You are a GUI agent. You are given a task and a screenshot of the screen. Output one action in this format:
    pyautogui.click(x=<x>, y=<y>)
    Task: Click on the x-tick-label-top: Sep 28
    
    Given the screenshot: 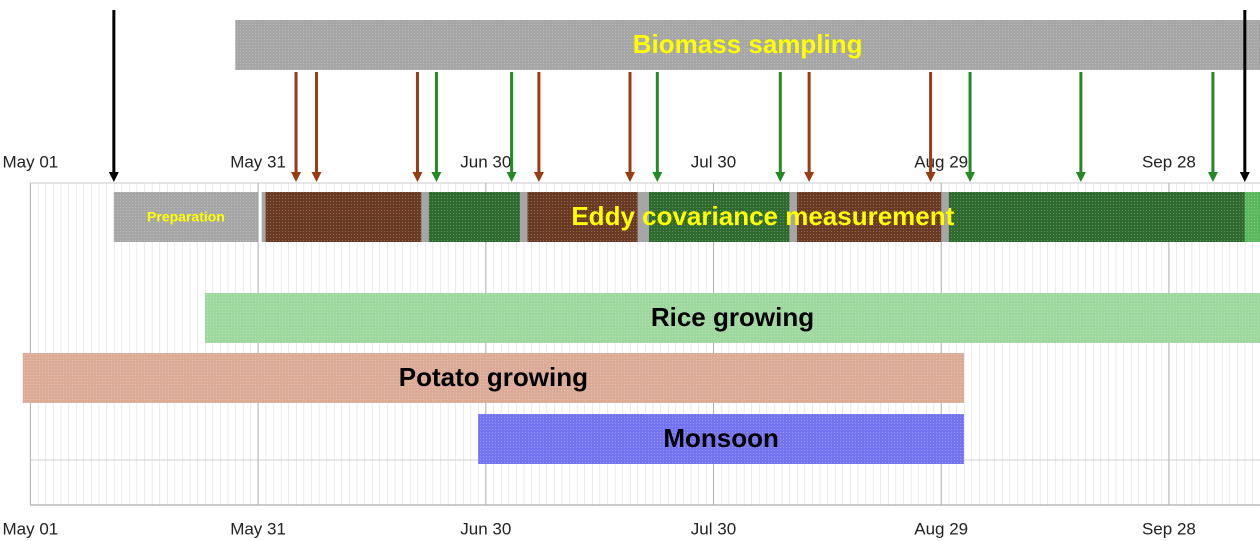 What is the action you would take?
    pyautogui.click(x=1169, y=161)
    